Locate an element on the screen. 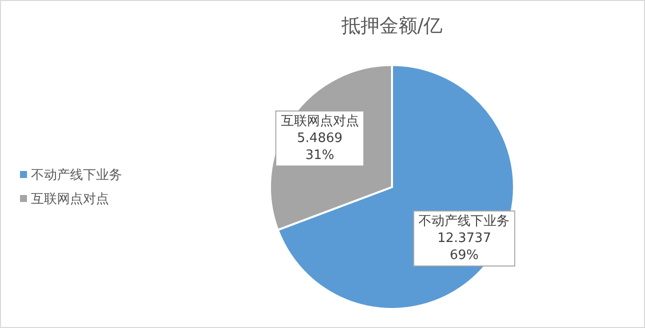  slice-label: 不动产线下业务 is located at coordinates (464, 222).